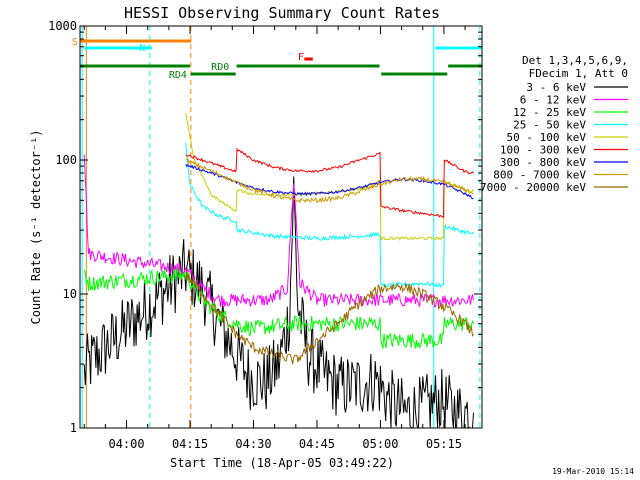 This screenshot has height=480, width=640. What do you see at coordinates (547, 137) in the screenshot?
I see `legend-label: 50 - 100 keV` at bounding box center [547, 137].